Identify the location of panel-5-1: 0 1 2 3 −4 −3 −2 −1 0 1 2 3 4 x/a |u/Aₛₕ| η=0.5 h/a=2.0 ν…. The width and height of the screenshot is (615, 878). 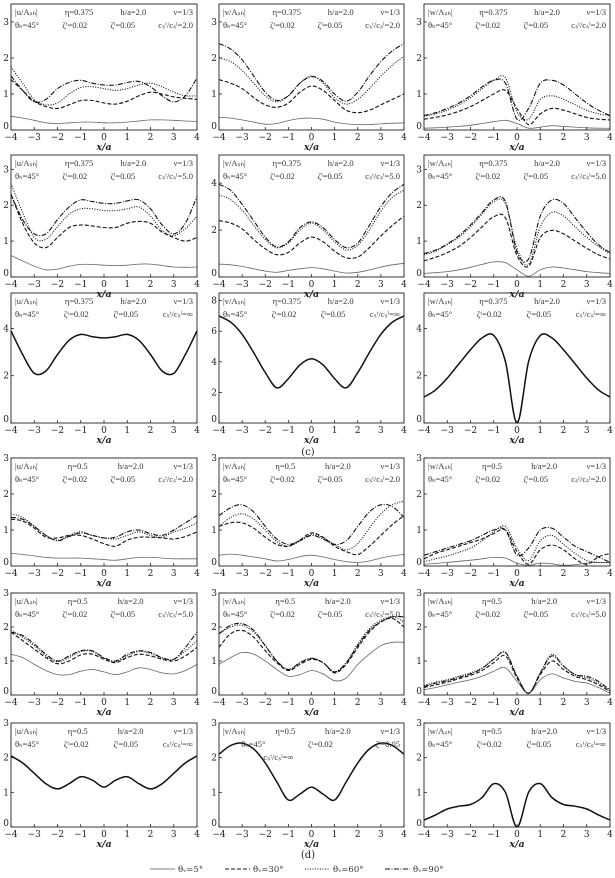
(101, 653).